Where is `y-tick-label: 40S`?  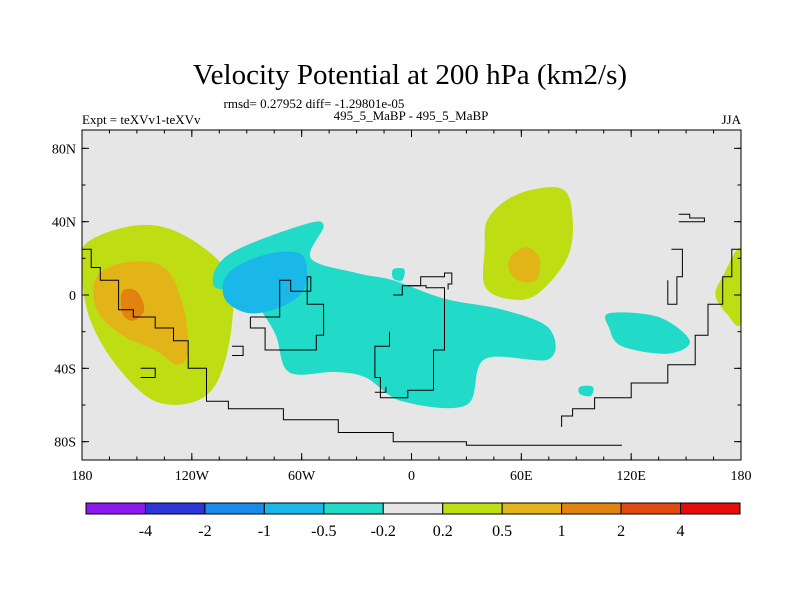
y-tick-label: 40S is located at coordinates (65, 369).